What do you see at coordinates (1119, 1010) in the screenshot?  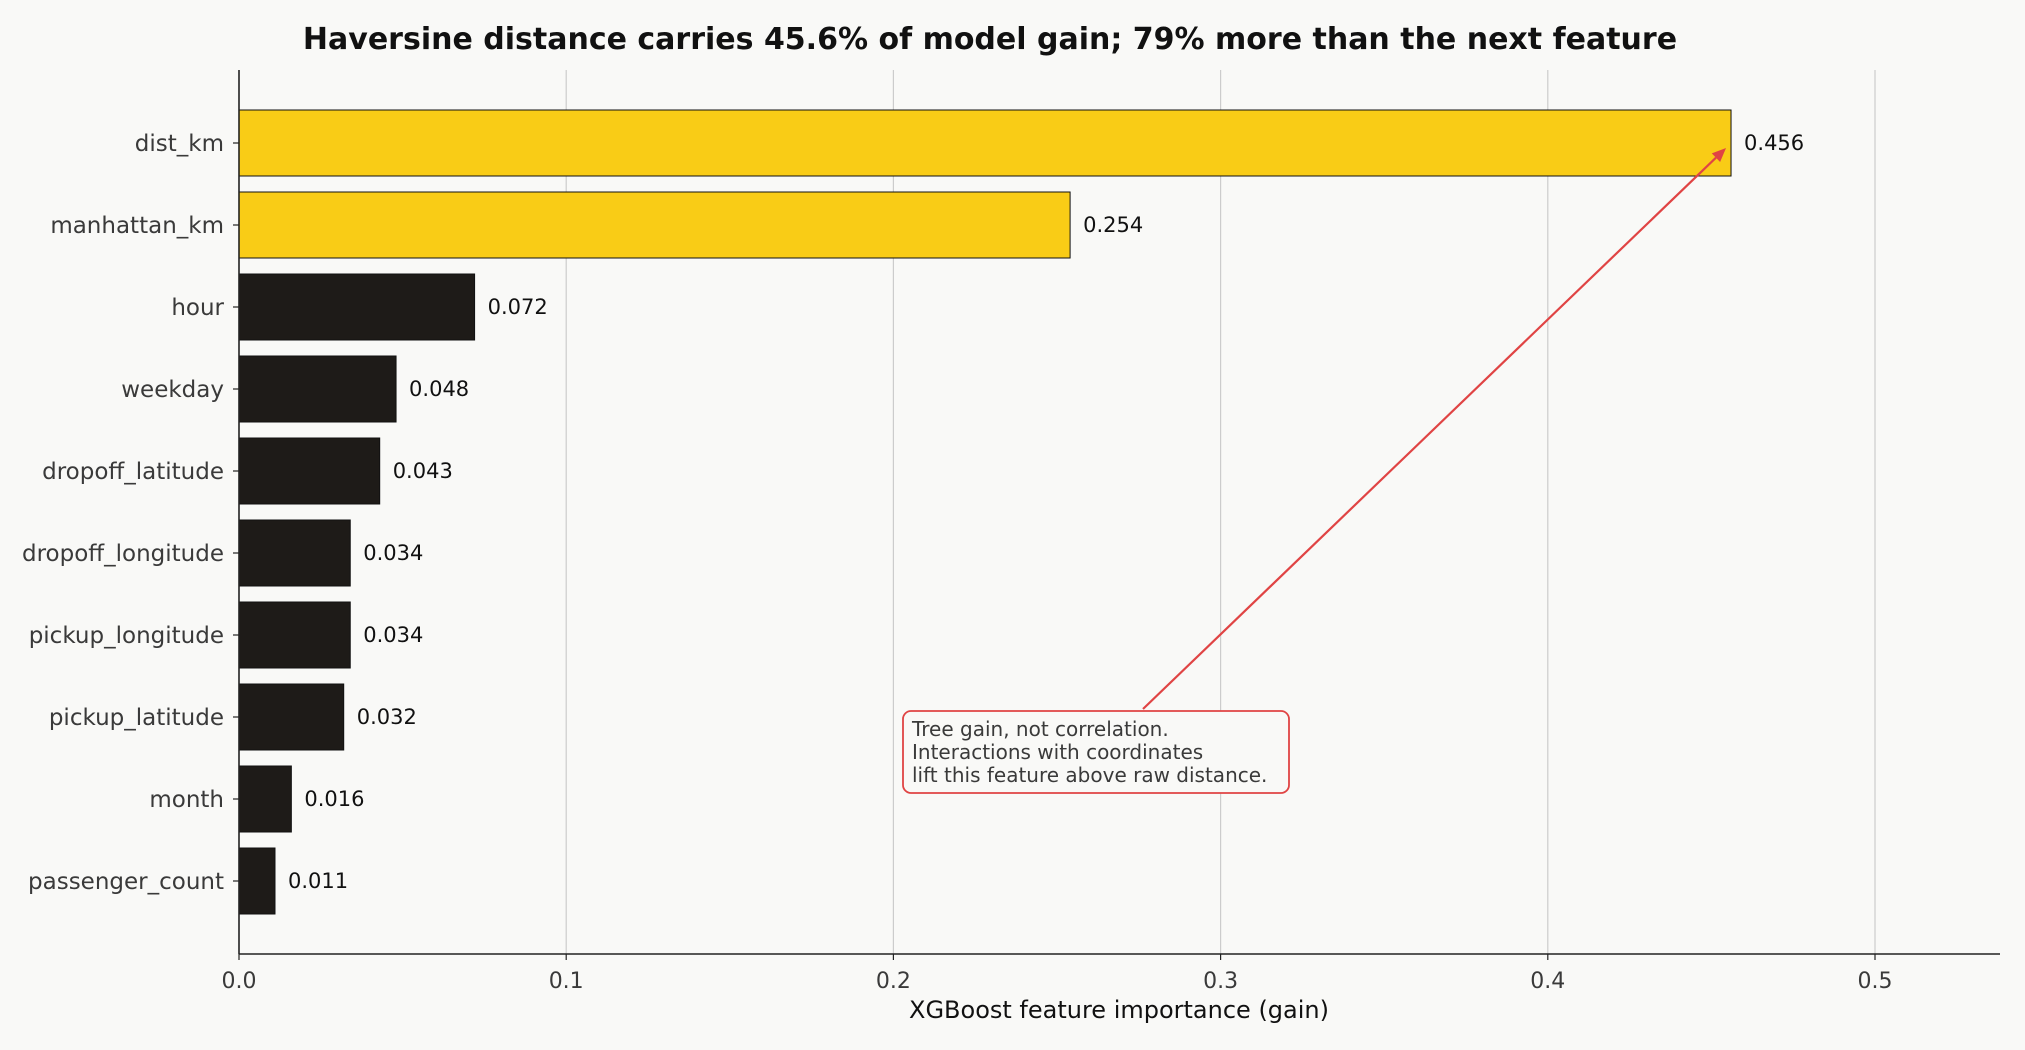 I see `x-axis-title: XGBoost feature importance (gain)` at bounding box center [1119, 1010].